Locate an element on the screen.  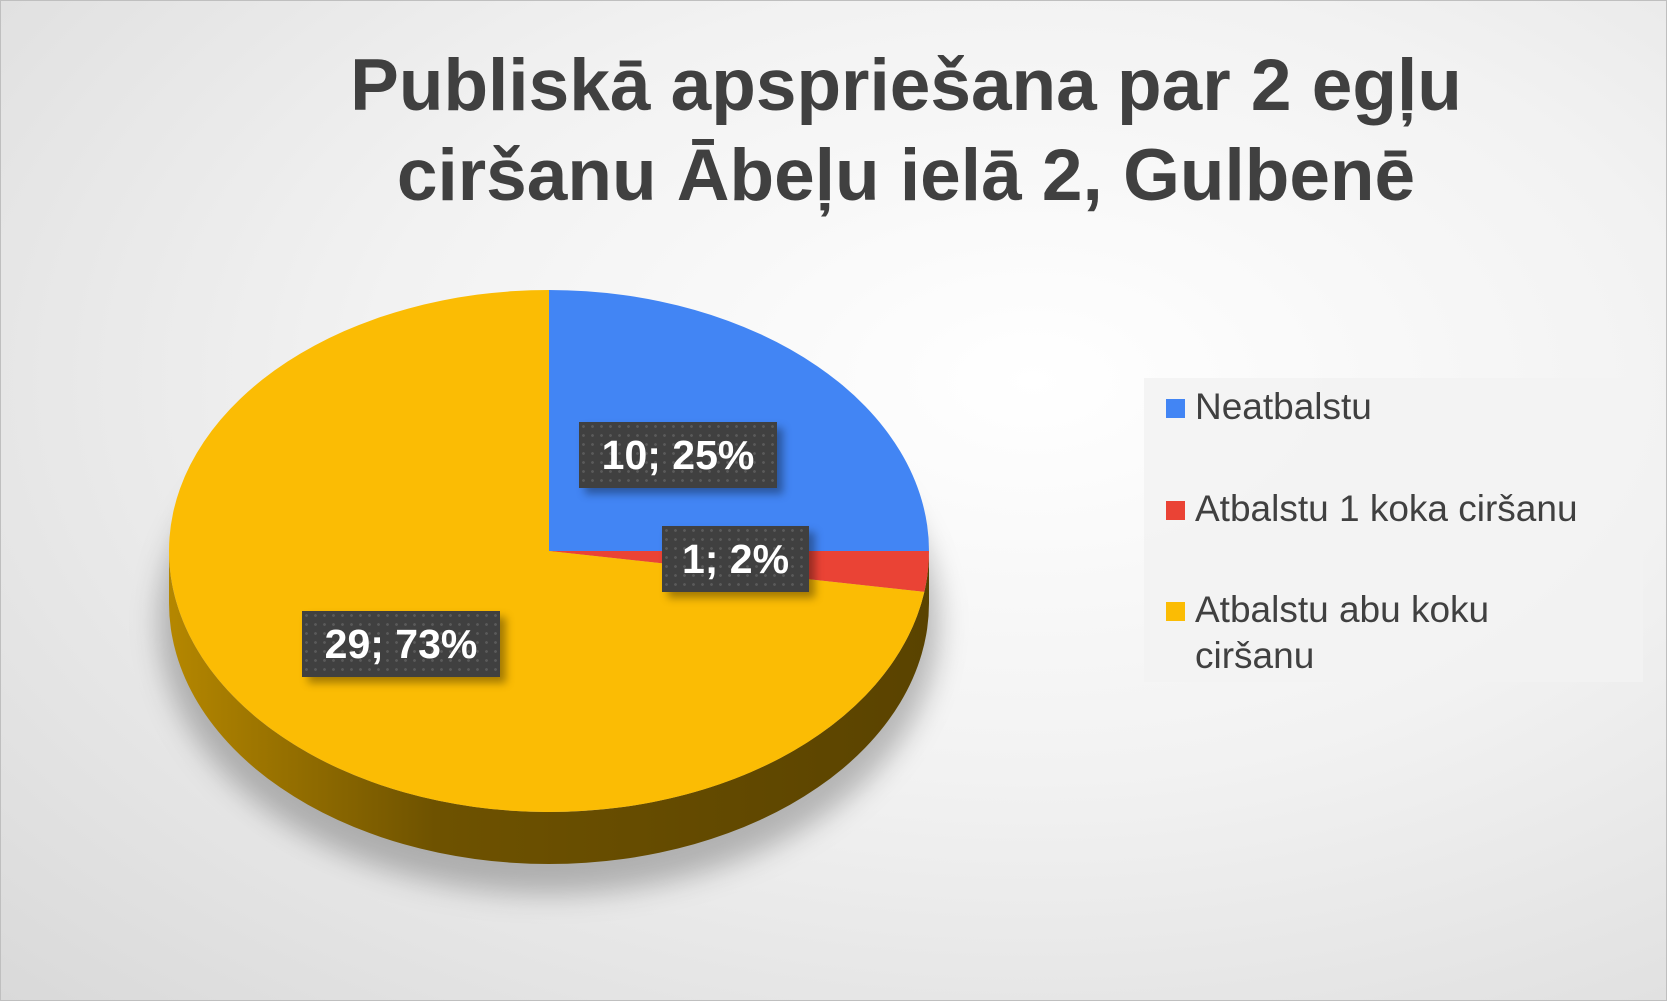
data-label-neatbalstu: 10; 25% is located at coordinates (678, 455).